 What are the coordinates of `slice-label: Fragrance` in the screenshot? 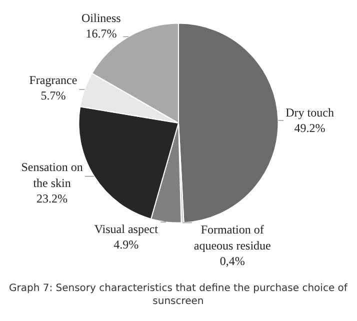 It's located at (53, 79).